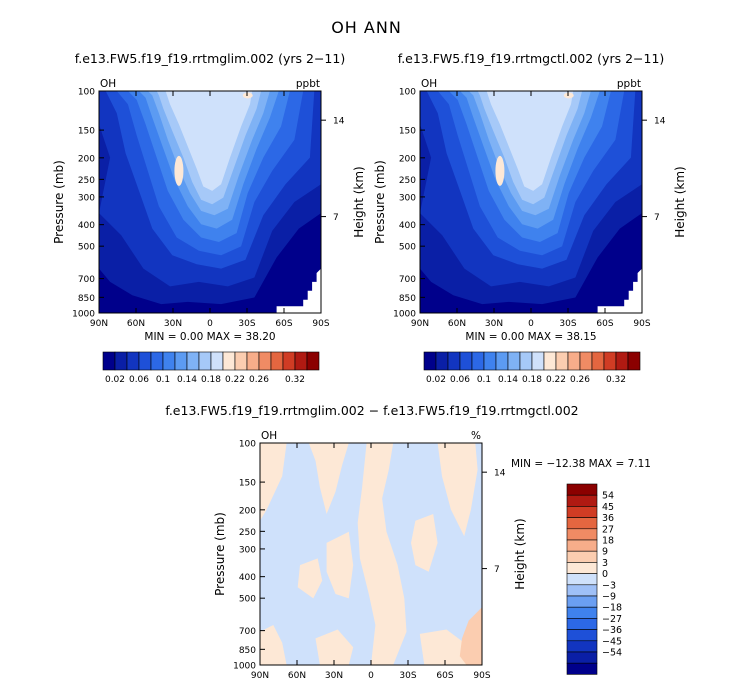 The width and height of the screenshot is (733, 689). I want to click on x-tick-label: 30N, so click(494, 324).